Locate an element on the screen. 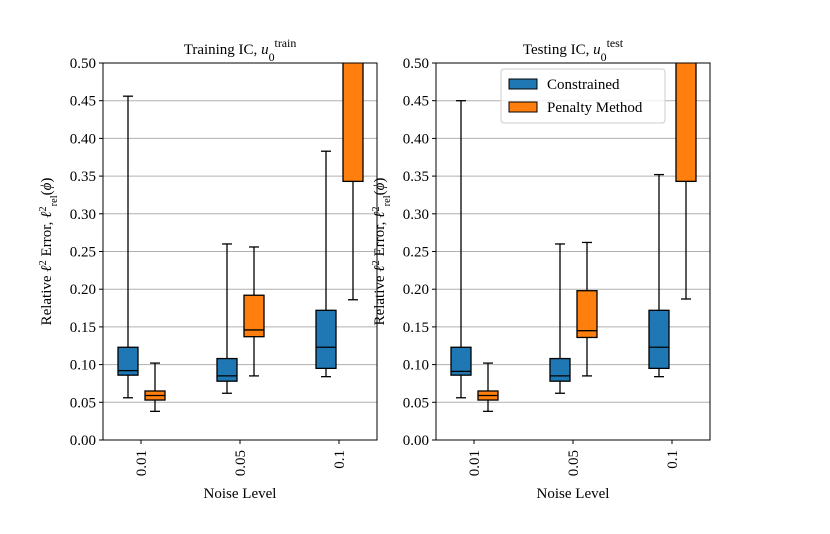 The image size is (830, 534). chart-title: Training IC, u0train is located at coordinates (240, 50).